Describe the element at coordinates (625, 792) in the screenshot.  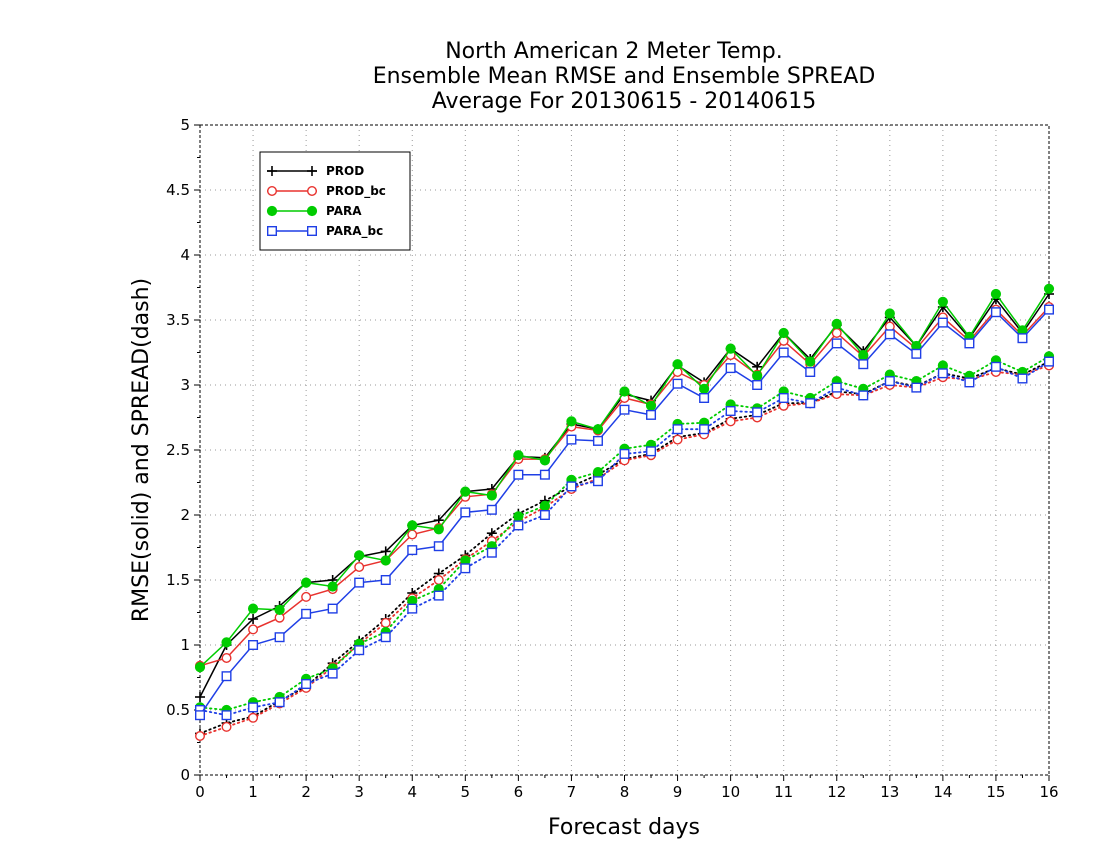
I see `x-tick-label: 8` at that location.